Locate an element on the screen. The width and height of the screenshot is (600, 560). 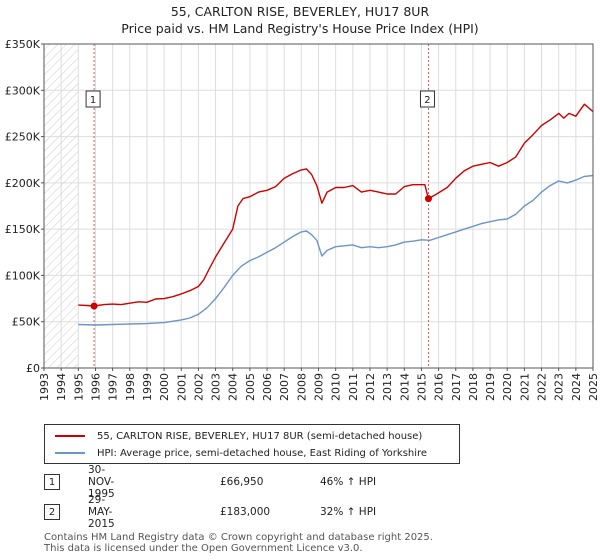
x-tick-label: 2007 is located at coordinates (284, 387).